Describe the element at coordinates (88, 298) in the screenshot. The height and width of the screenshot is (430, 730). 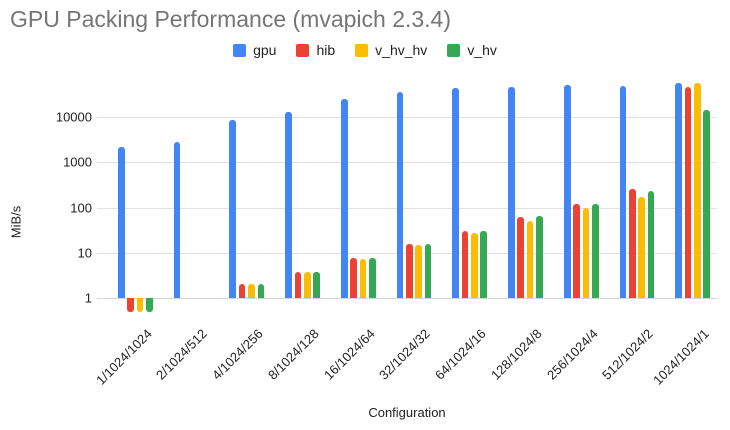
I see `y-tick-label: 1` at that location.